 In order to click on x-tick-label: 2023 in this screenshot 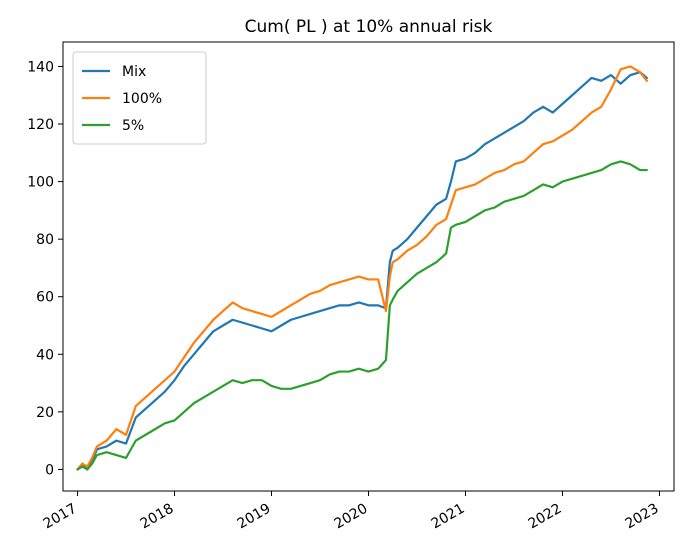, I will do `click(642, 517)`.